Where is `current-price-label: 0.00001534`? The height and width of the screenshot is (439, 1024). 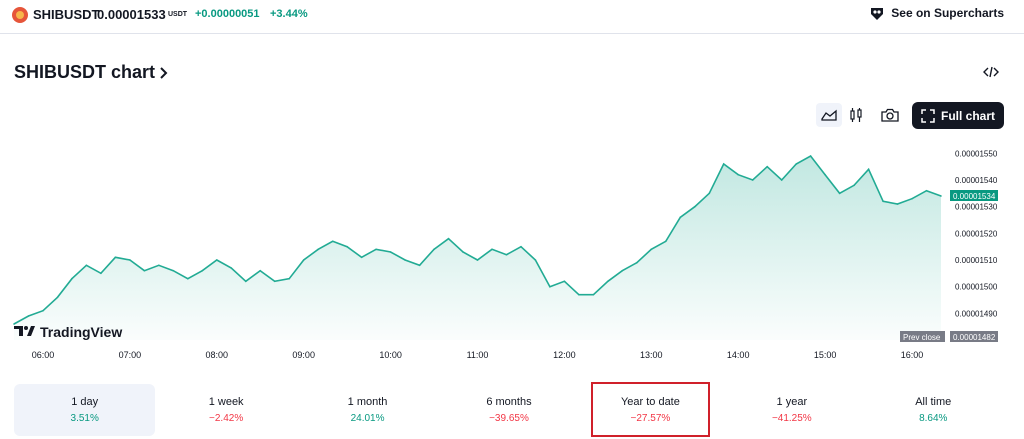
current-price-label: 0.00001534 is located at coordinates (974, 196).